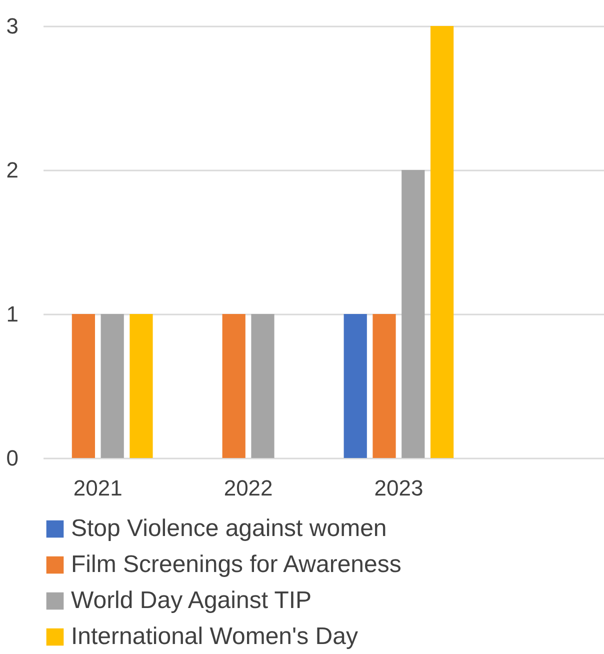 The width and height of the screenshot is (604, 654). Describe the element at coordinates (97, 488) in the screenshot. I see `x-tick-label: 2021` at that location.